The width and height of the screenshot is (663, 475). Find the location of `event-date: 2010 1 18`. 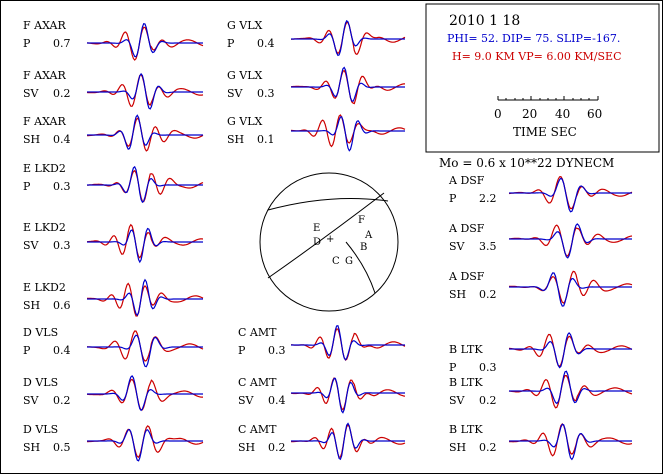

event-date: 2010 1 18 is located at coordinates (484, 21).